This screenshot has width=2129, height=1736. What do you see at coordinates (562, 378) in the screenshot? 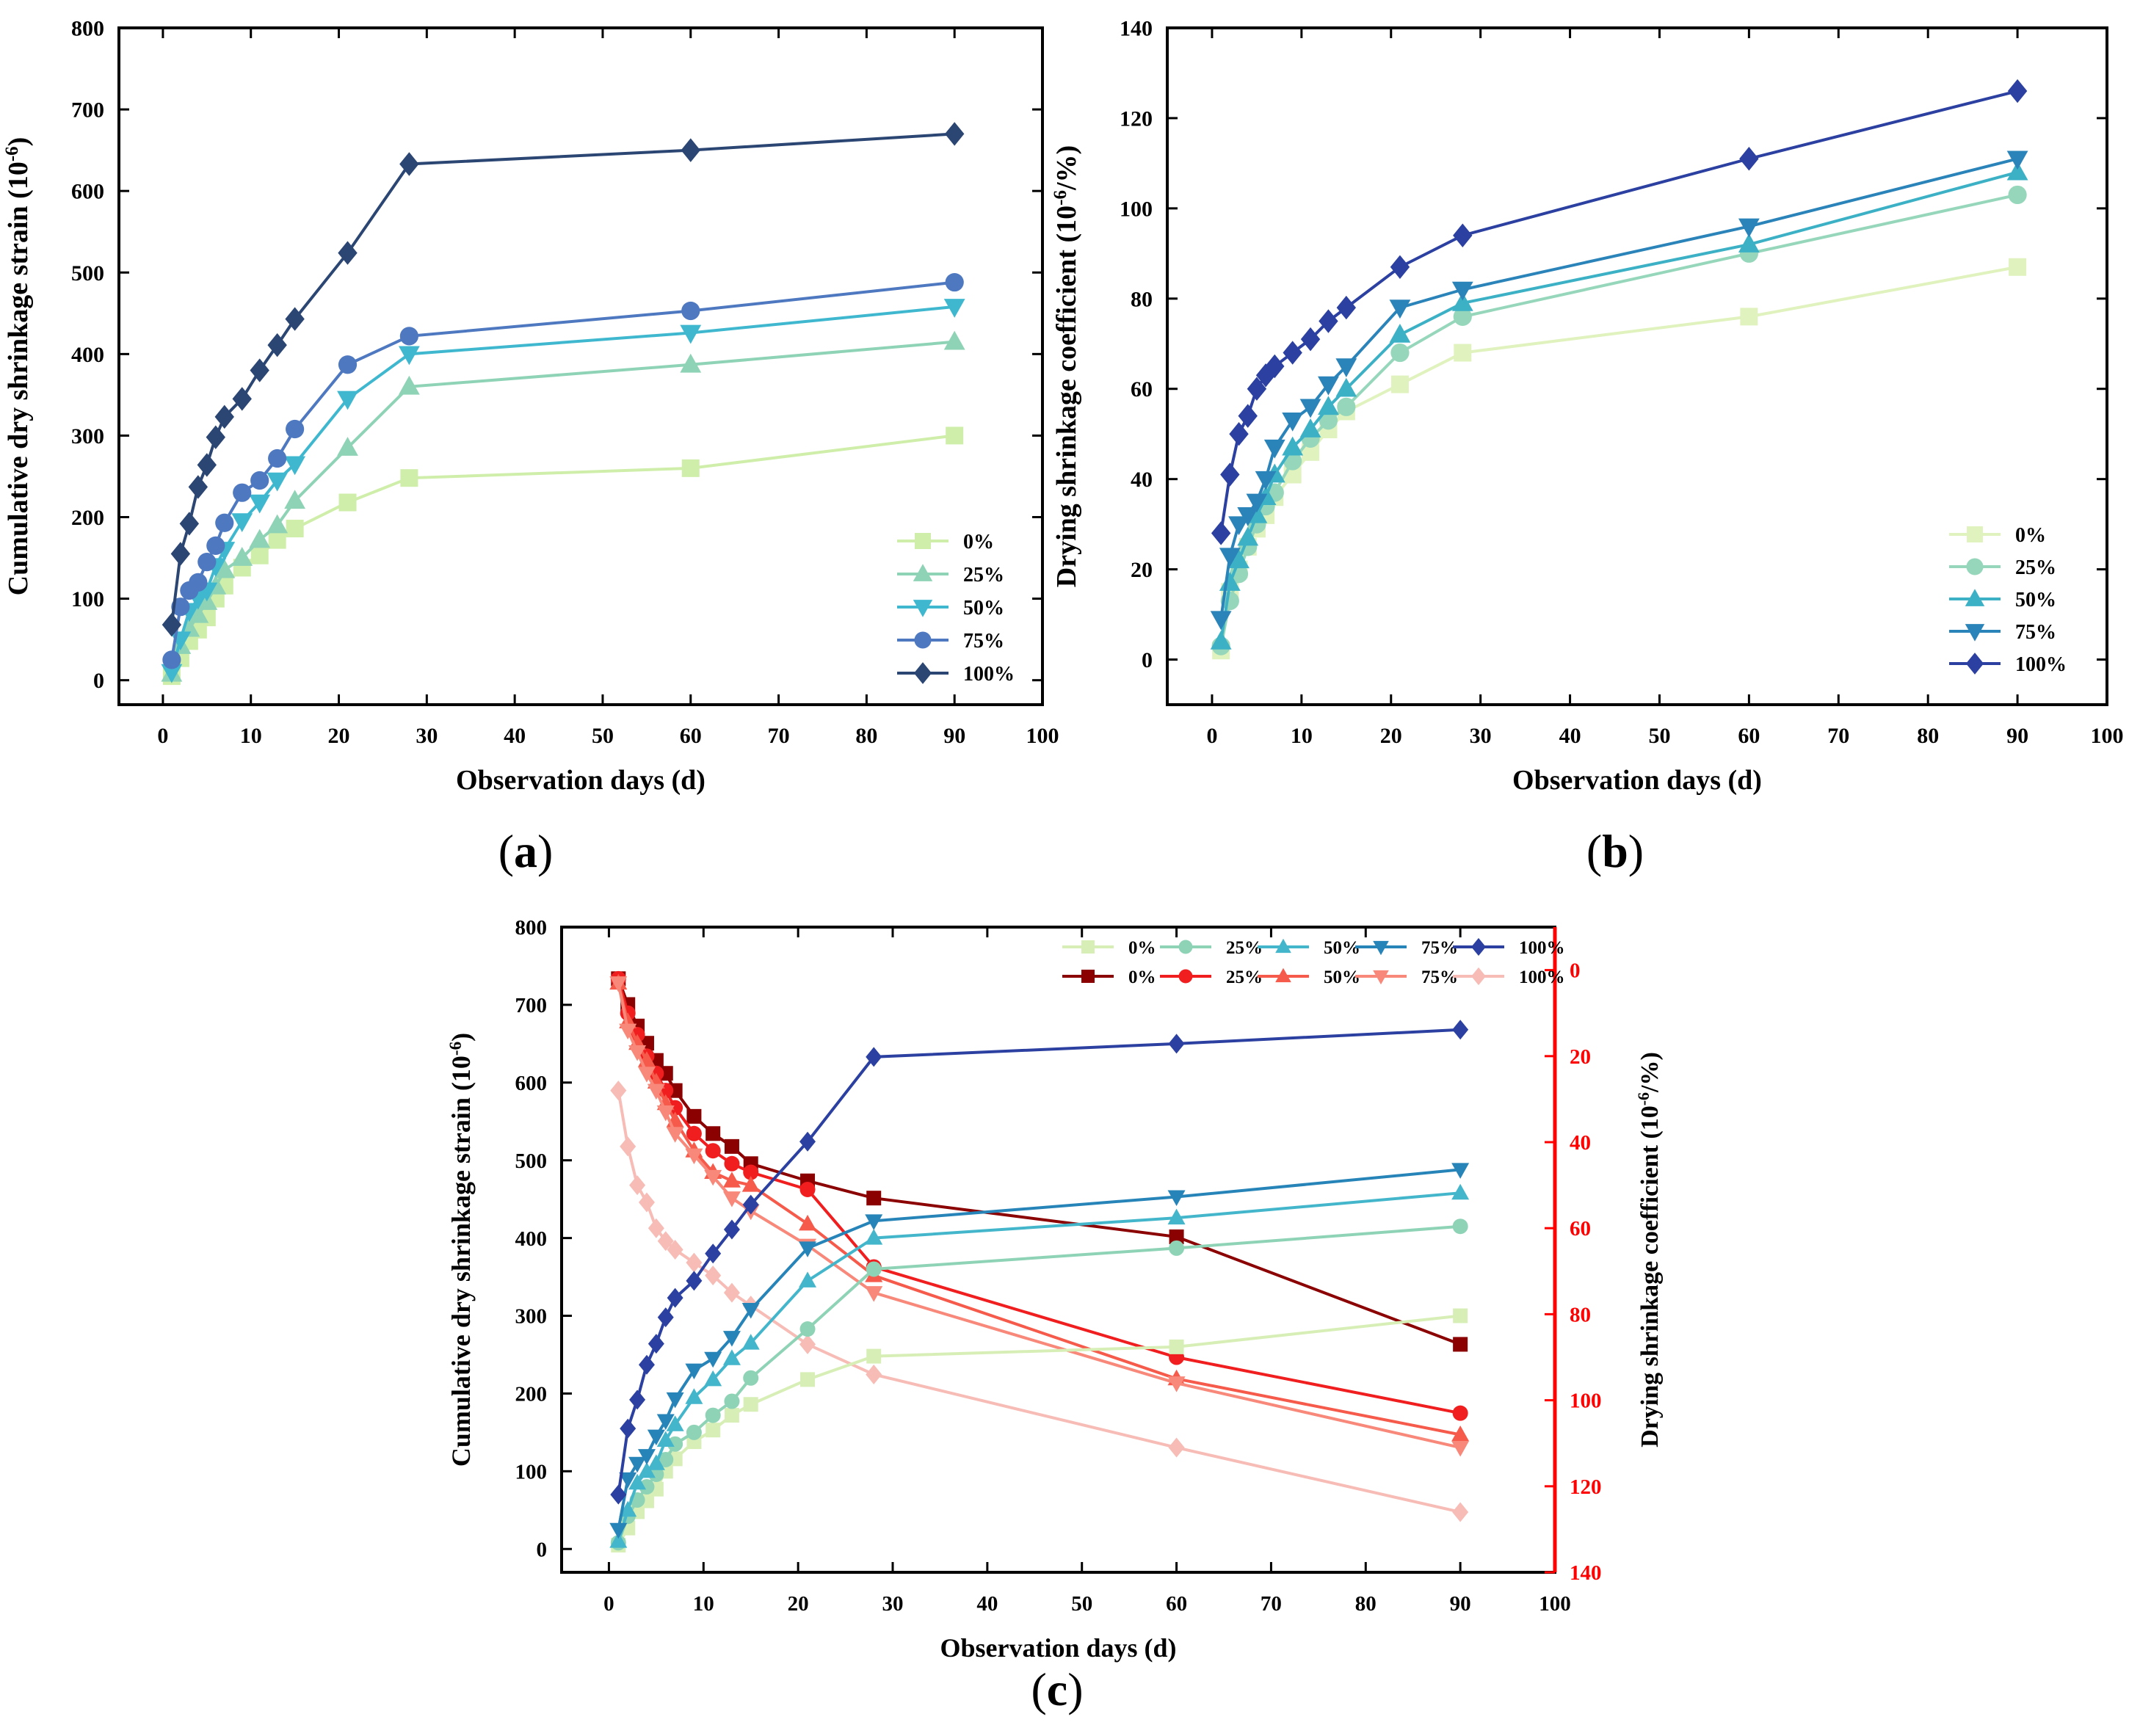
I see `series-a-4-line` at bounding box center [562, 378].